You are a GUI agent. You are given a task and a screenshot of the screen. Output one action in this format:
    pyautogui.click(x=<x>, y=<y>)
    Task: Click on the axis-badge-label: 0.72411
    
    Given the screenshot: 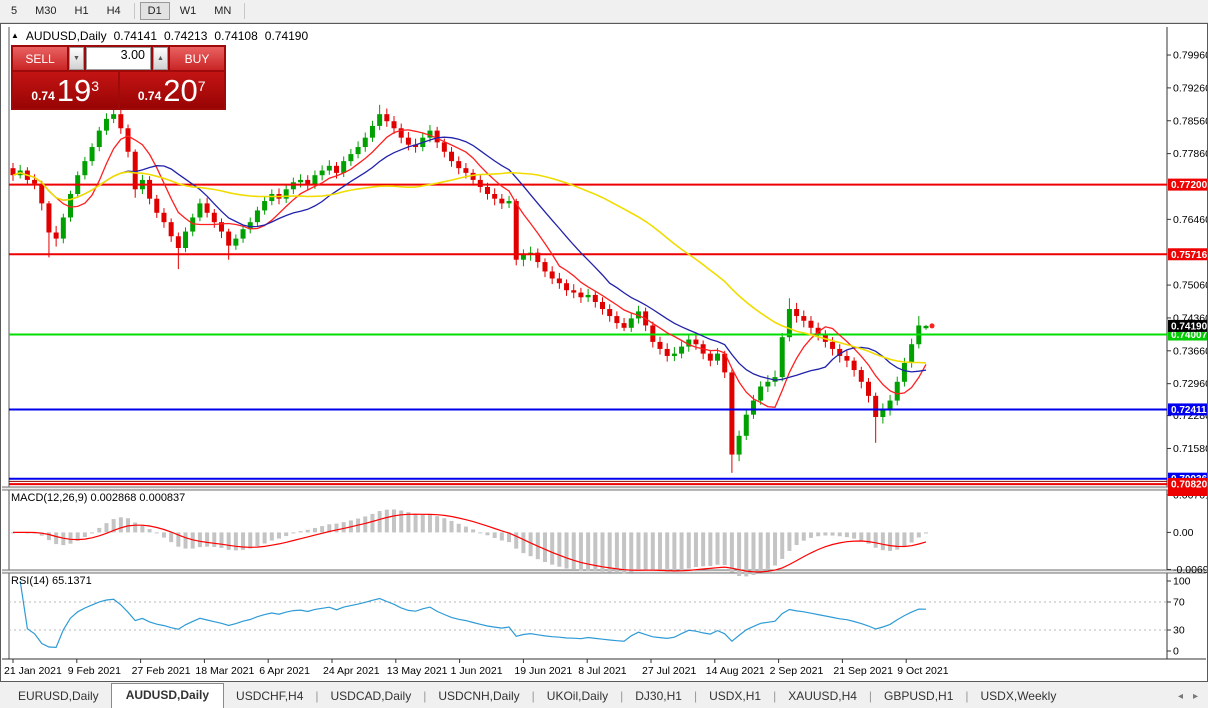 What is the action you would take?
    pyautogui.click(x=1189, y=410)
    